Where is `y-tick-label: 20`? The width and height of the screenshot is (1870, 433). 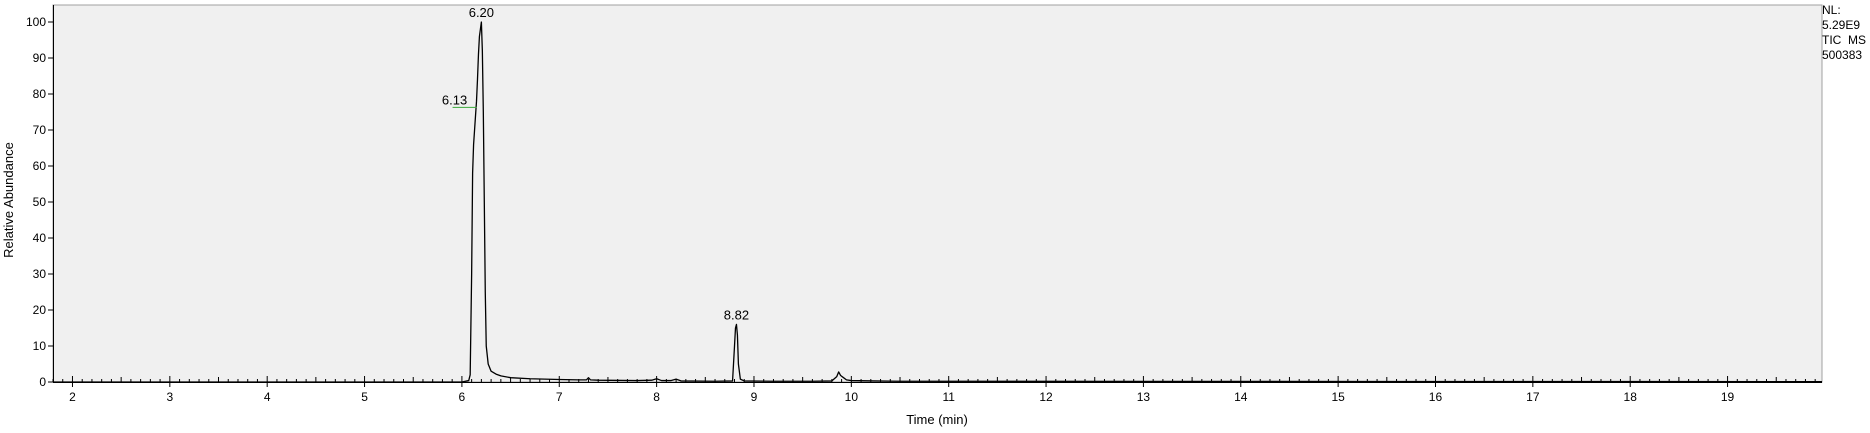
y-tick-label: 20 is located at coordinates (40, 310).